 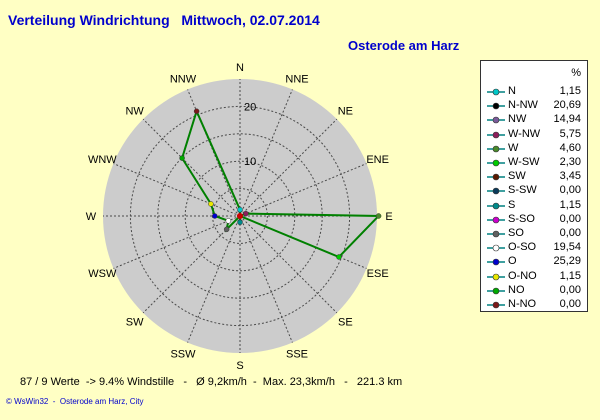 I want to click on legend-label: O-SO, so click(x=522, y=247).